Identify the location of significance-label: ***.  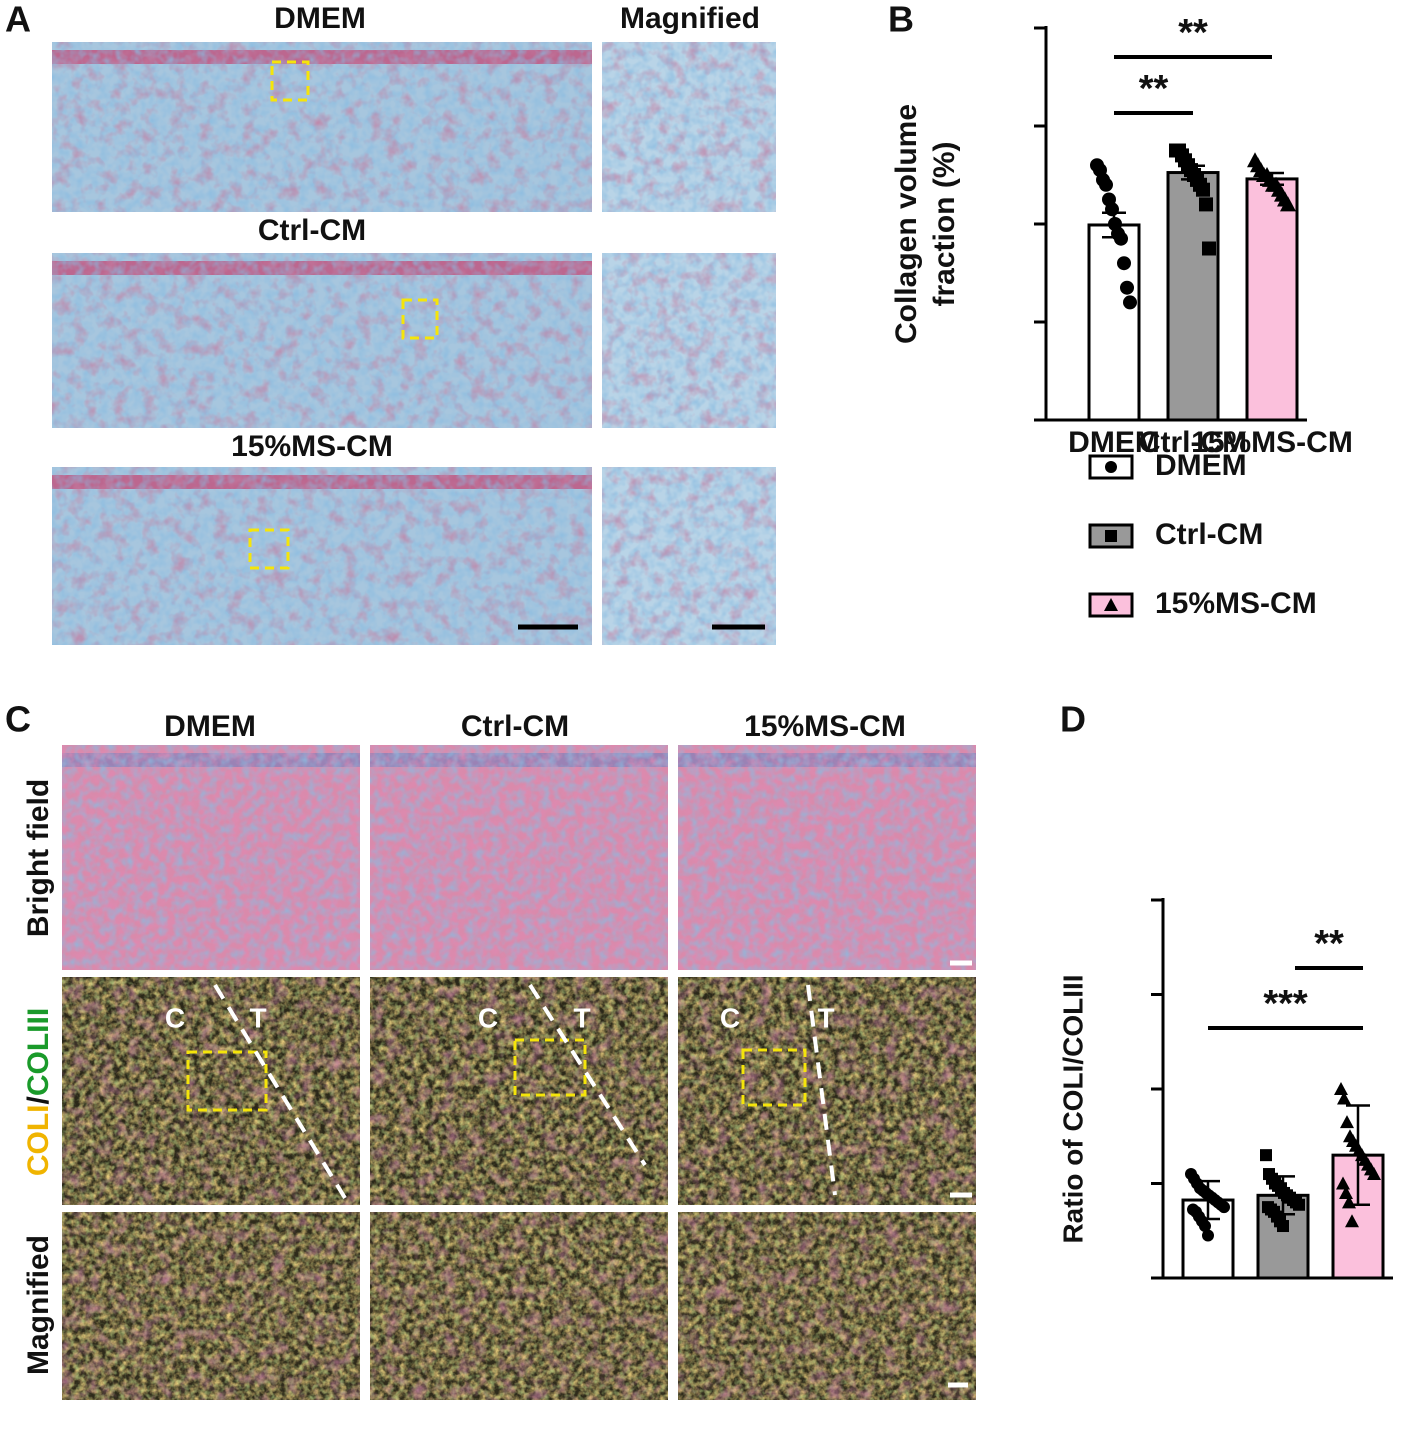
(1285, 1004).